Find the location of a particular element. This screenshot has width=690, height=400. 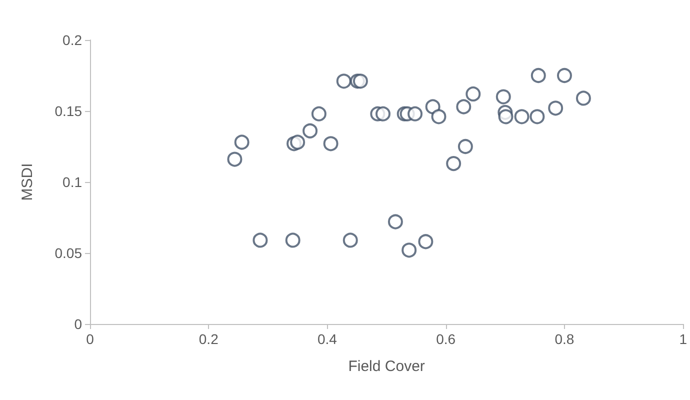

x-tick-label: 0.8 is located at coordinates (564, 339).